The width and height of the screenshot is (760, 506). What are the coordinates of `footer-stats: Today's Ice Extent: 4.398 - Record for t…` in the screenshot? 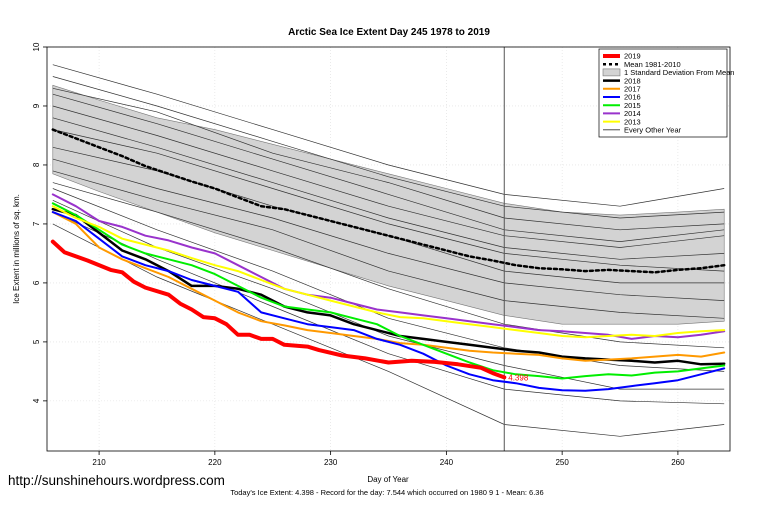 It's located at (386, 492).